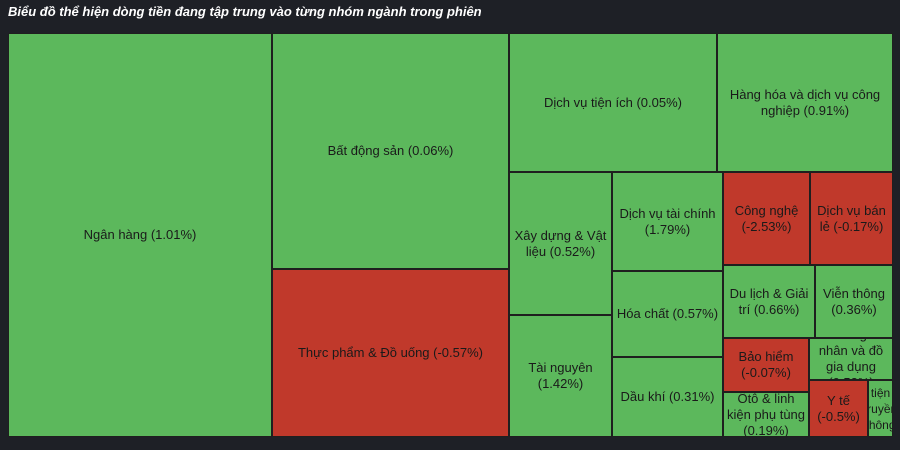 This screenshot has width=900, height=450. I want to click on treemap-cell-label: Bảo hiểm (-0.07%), so click(766, 364).